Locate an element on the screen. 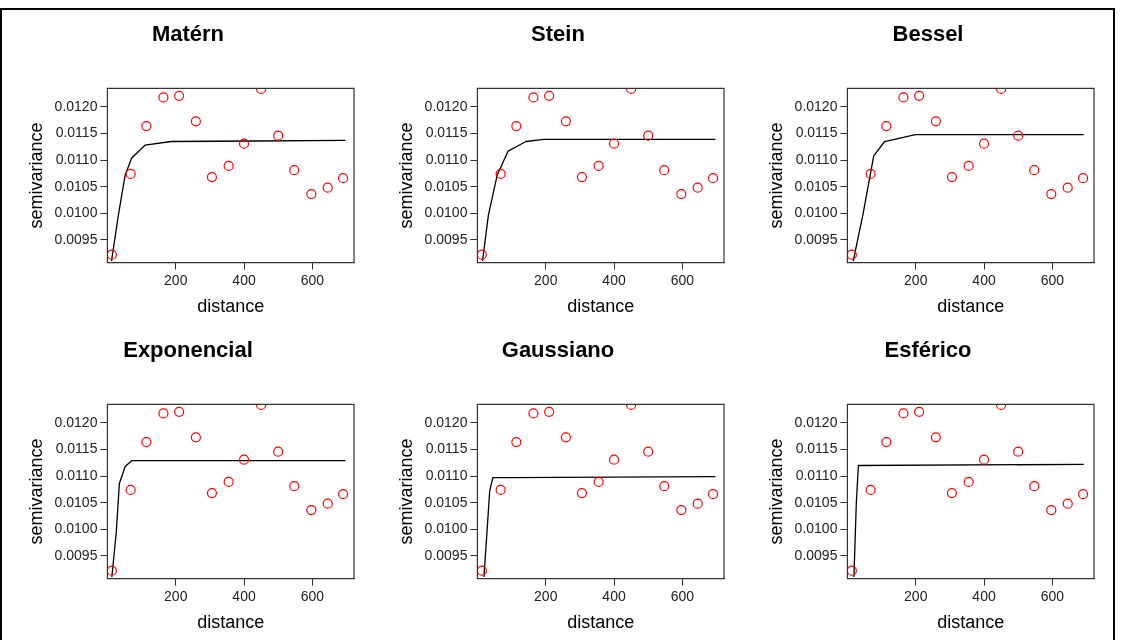 The image size is (1121, 640). y-tick-label: 0.0095 is located at coordinates (446, 554).